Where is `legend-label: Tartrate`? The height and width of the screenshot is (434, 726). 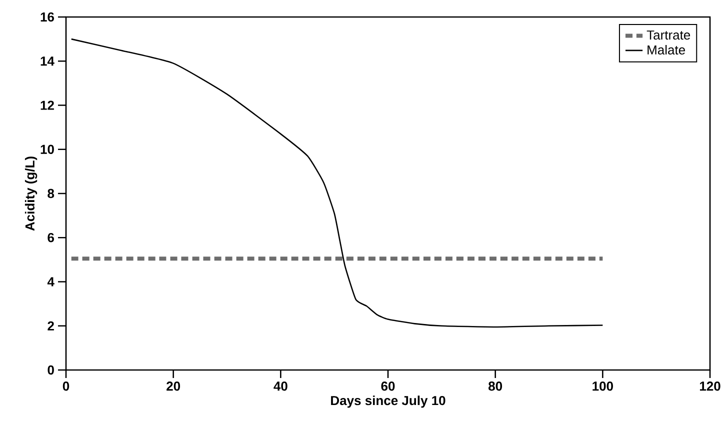 legend-label: Tartrate is located at coordinates (668, 35).